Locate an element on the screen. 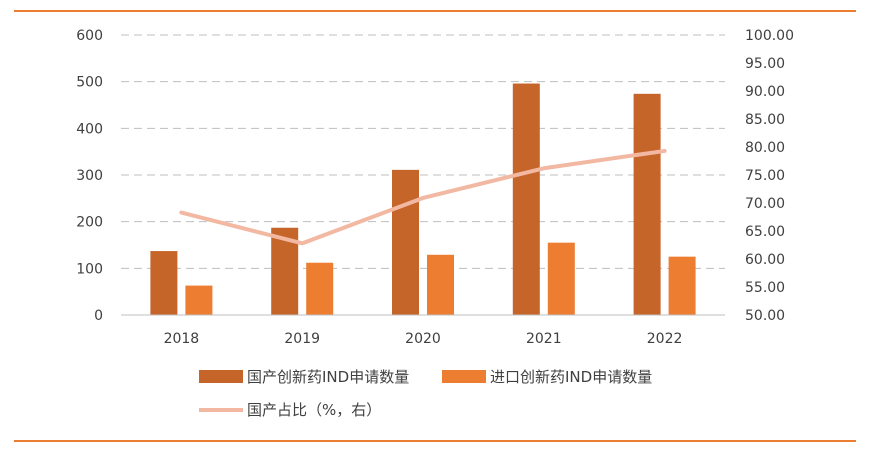 This screenshot has width=879, height=452. y-right-tick-label: 85.00 is located at coordinates (765, 120).